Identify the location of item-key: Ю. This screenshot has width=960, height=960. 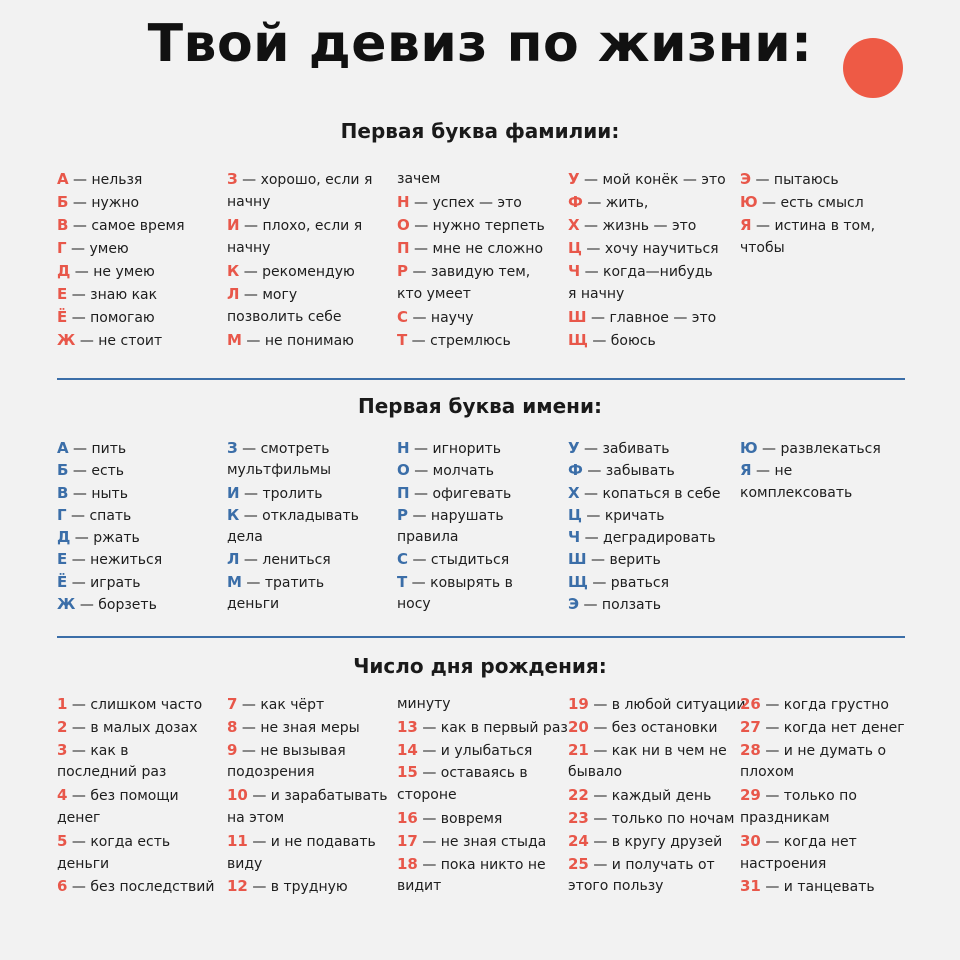
(749, 448).